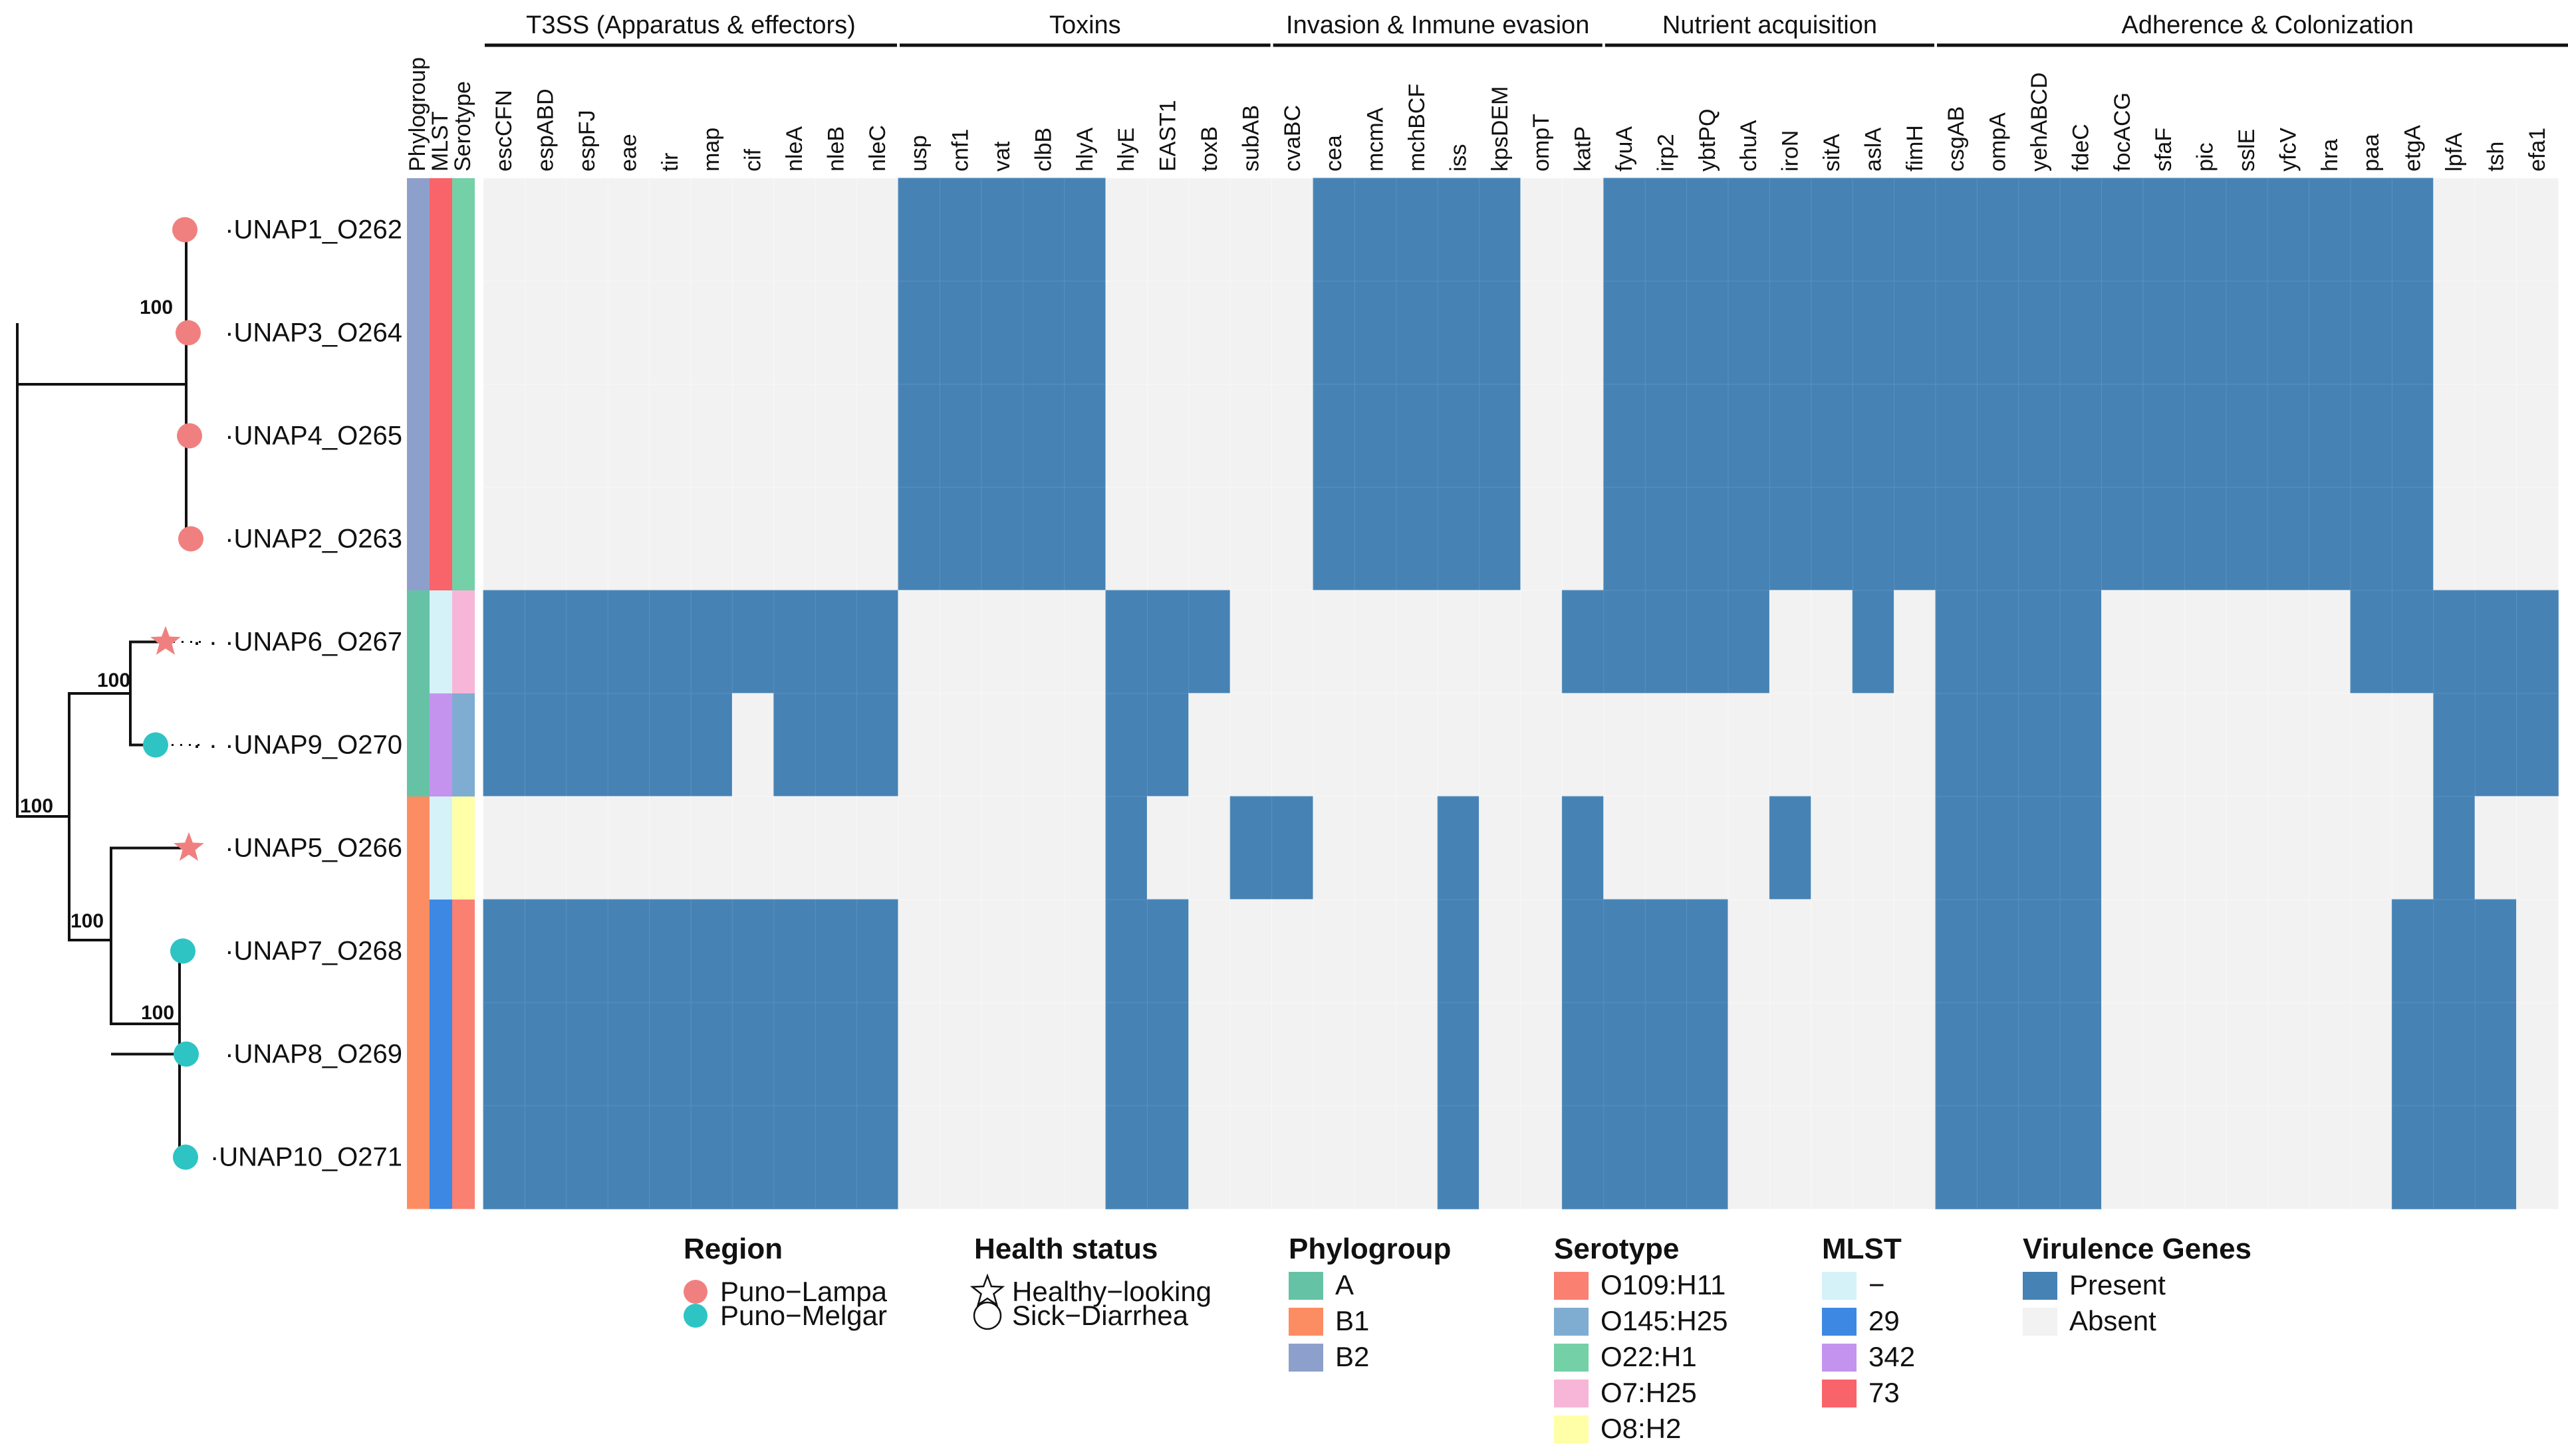  What do you see at coordinates (1790, 1054) in the screenshot?
I see `heatmap-cell-iroN` at bounding box center [1790, 1054].